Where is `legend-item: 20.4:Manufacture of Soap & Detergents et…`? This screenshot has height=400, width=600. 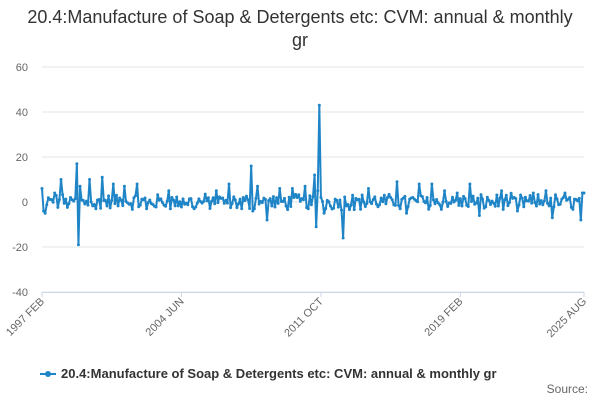
legend-item: 20.4:Manufacture of Soap & Detergents et… is located at coordinates (268, 373).